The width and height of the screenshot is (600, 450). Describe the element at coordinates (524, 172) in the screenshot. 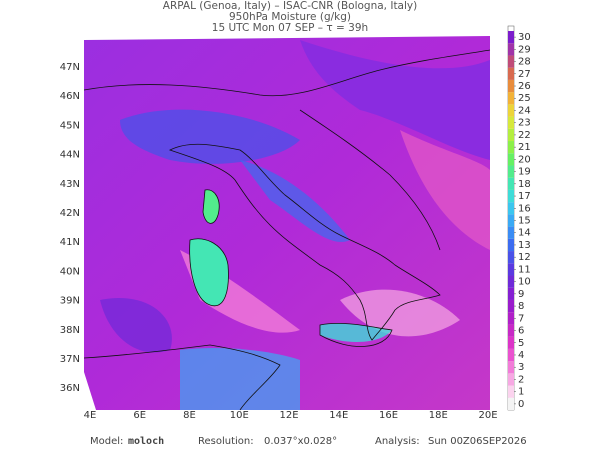

I see `colorbar-label: 19` at that location.